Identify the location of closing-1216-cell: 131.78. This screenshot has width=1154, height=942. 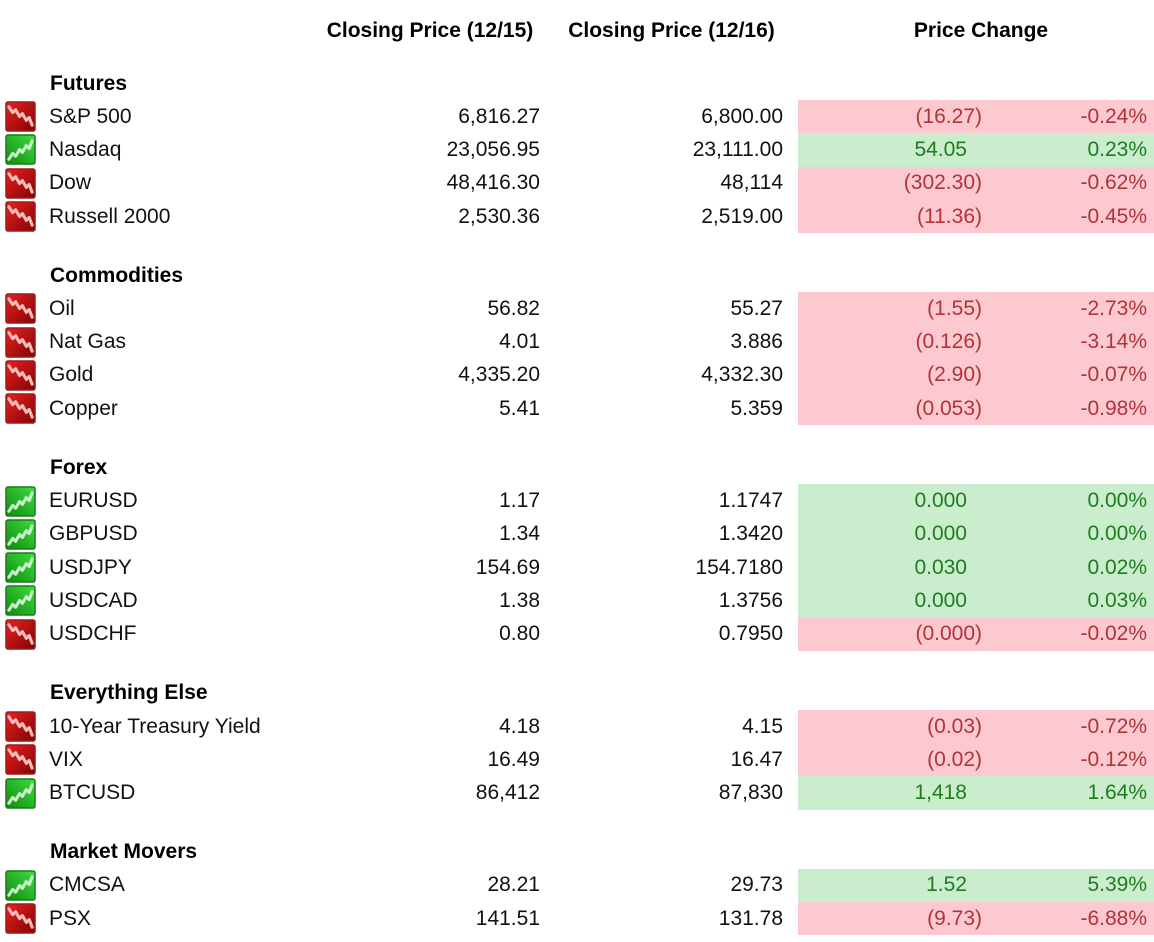
(750, 918).